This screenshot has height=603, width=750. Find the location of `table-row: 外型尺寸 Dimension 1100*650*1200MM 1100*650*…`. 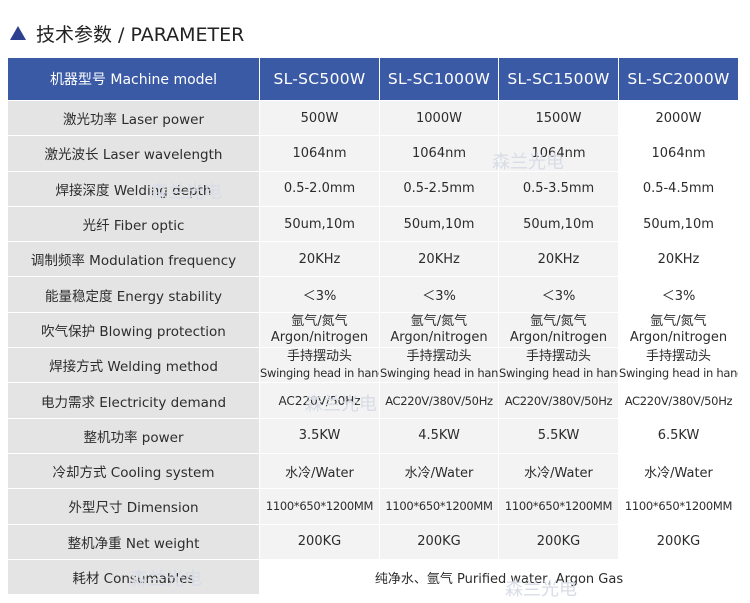

table-row: 外型尺寸 Dimension 1100*650*1200MM 1100*650*… is located at coordinates (373, 506).